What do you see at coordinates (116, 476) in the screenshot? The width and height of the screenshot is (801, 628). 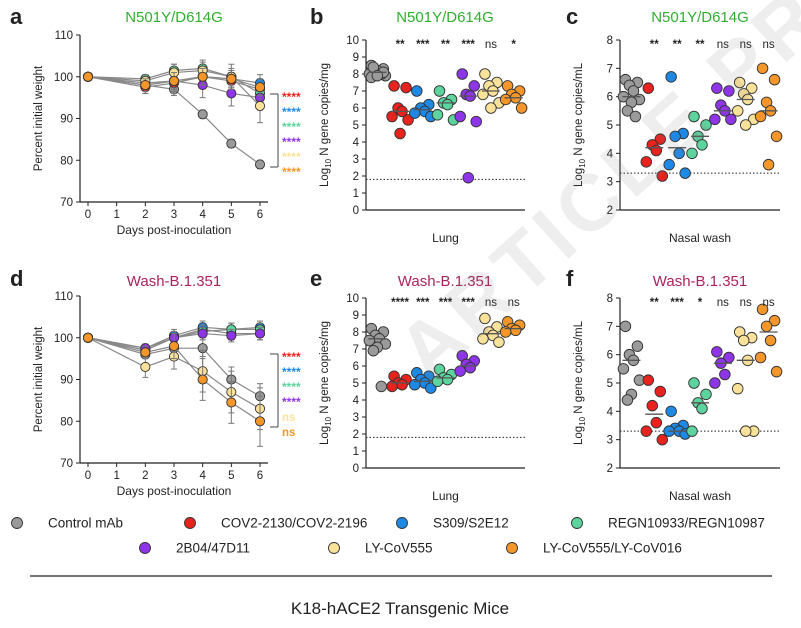 I see `d-xtick-label: 1` at bounding box center [116, 476].